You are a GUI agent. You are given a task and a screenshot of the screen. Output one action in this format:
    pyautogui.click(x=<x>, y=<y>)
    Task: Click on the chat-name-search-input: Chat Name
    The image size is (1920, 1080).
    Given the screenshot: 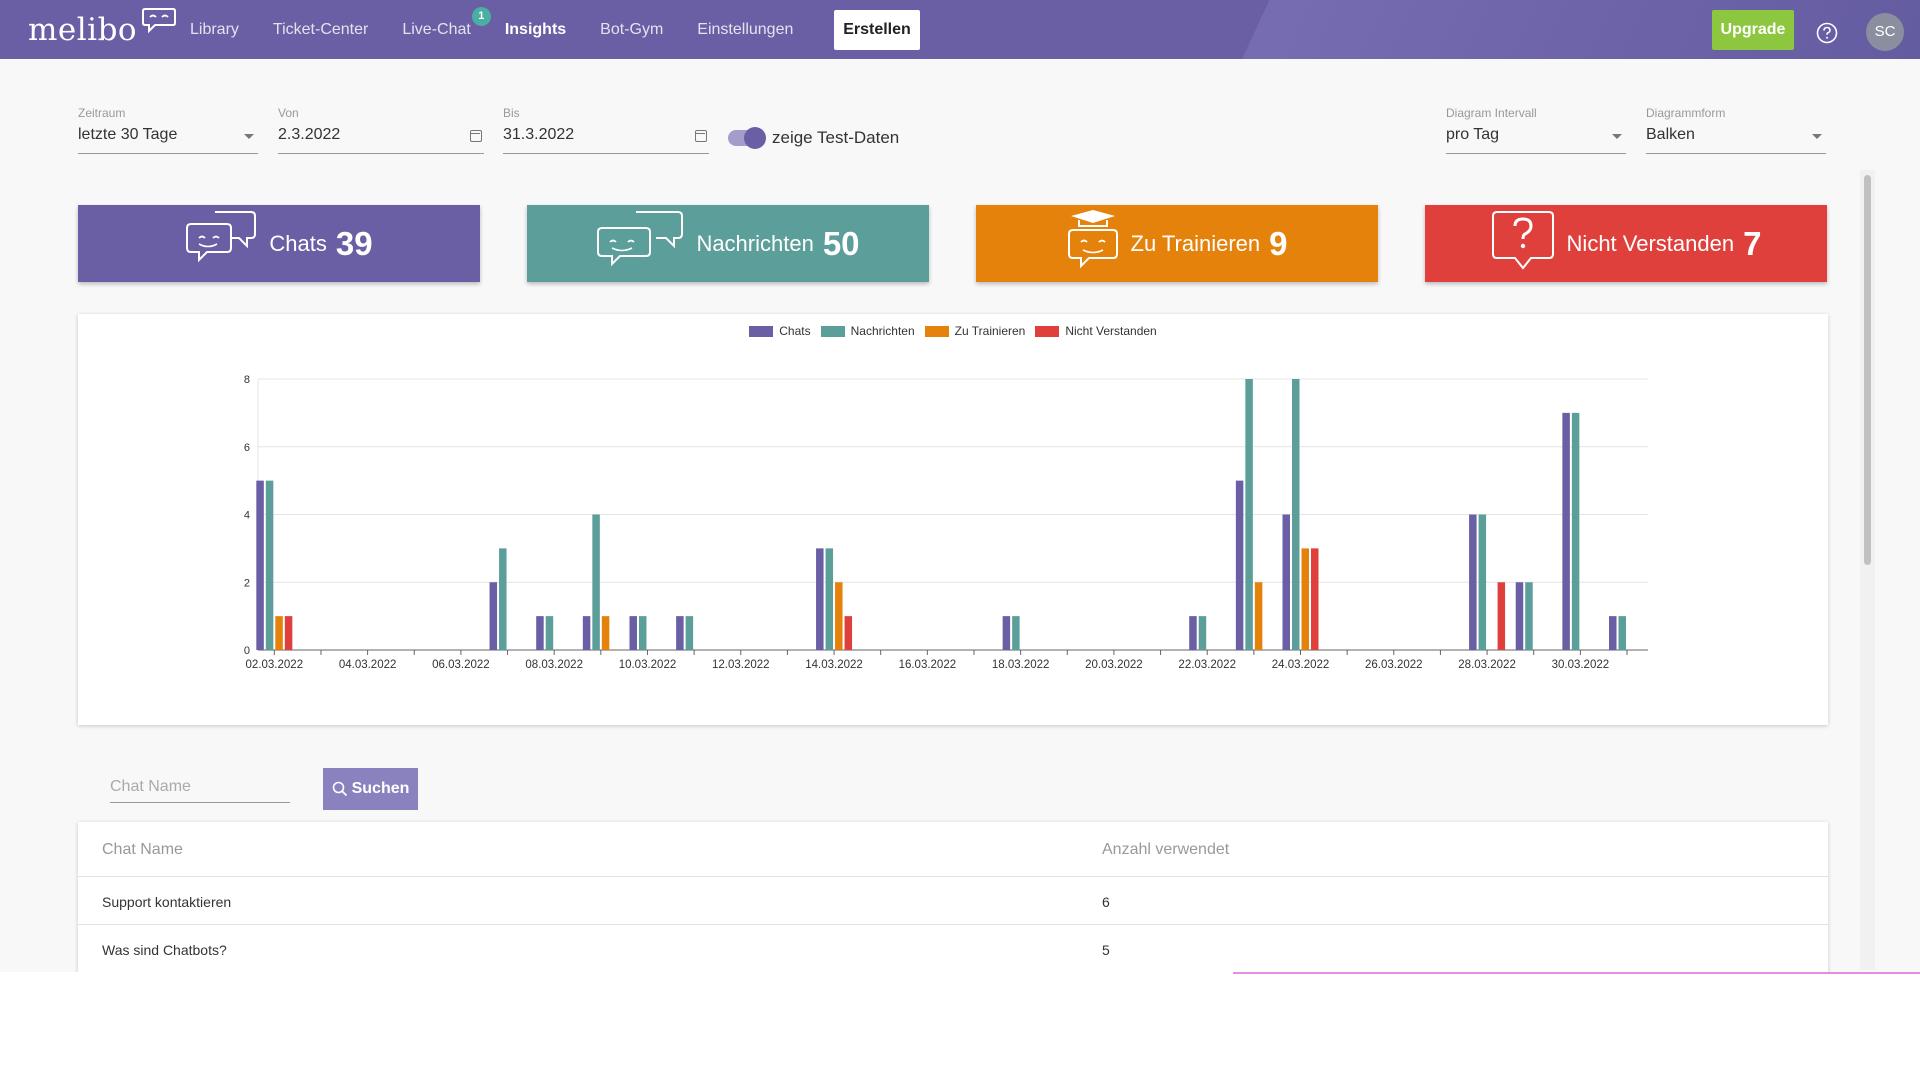 What is the action you would take?
    pyautogui.click(x=200, y=789)
    